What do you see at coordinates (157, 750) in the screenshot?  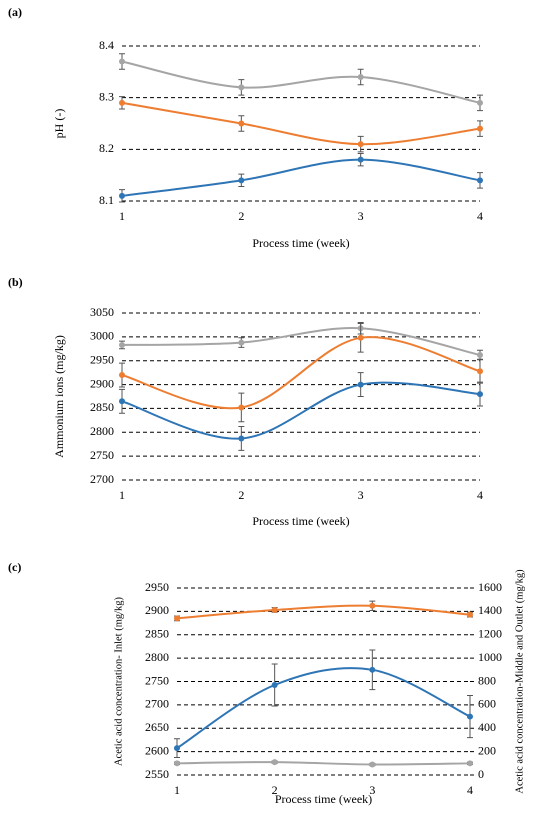 I see `y-tick-label: 2600` at bounding box center [157, 750].